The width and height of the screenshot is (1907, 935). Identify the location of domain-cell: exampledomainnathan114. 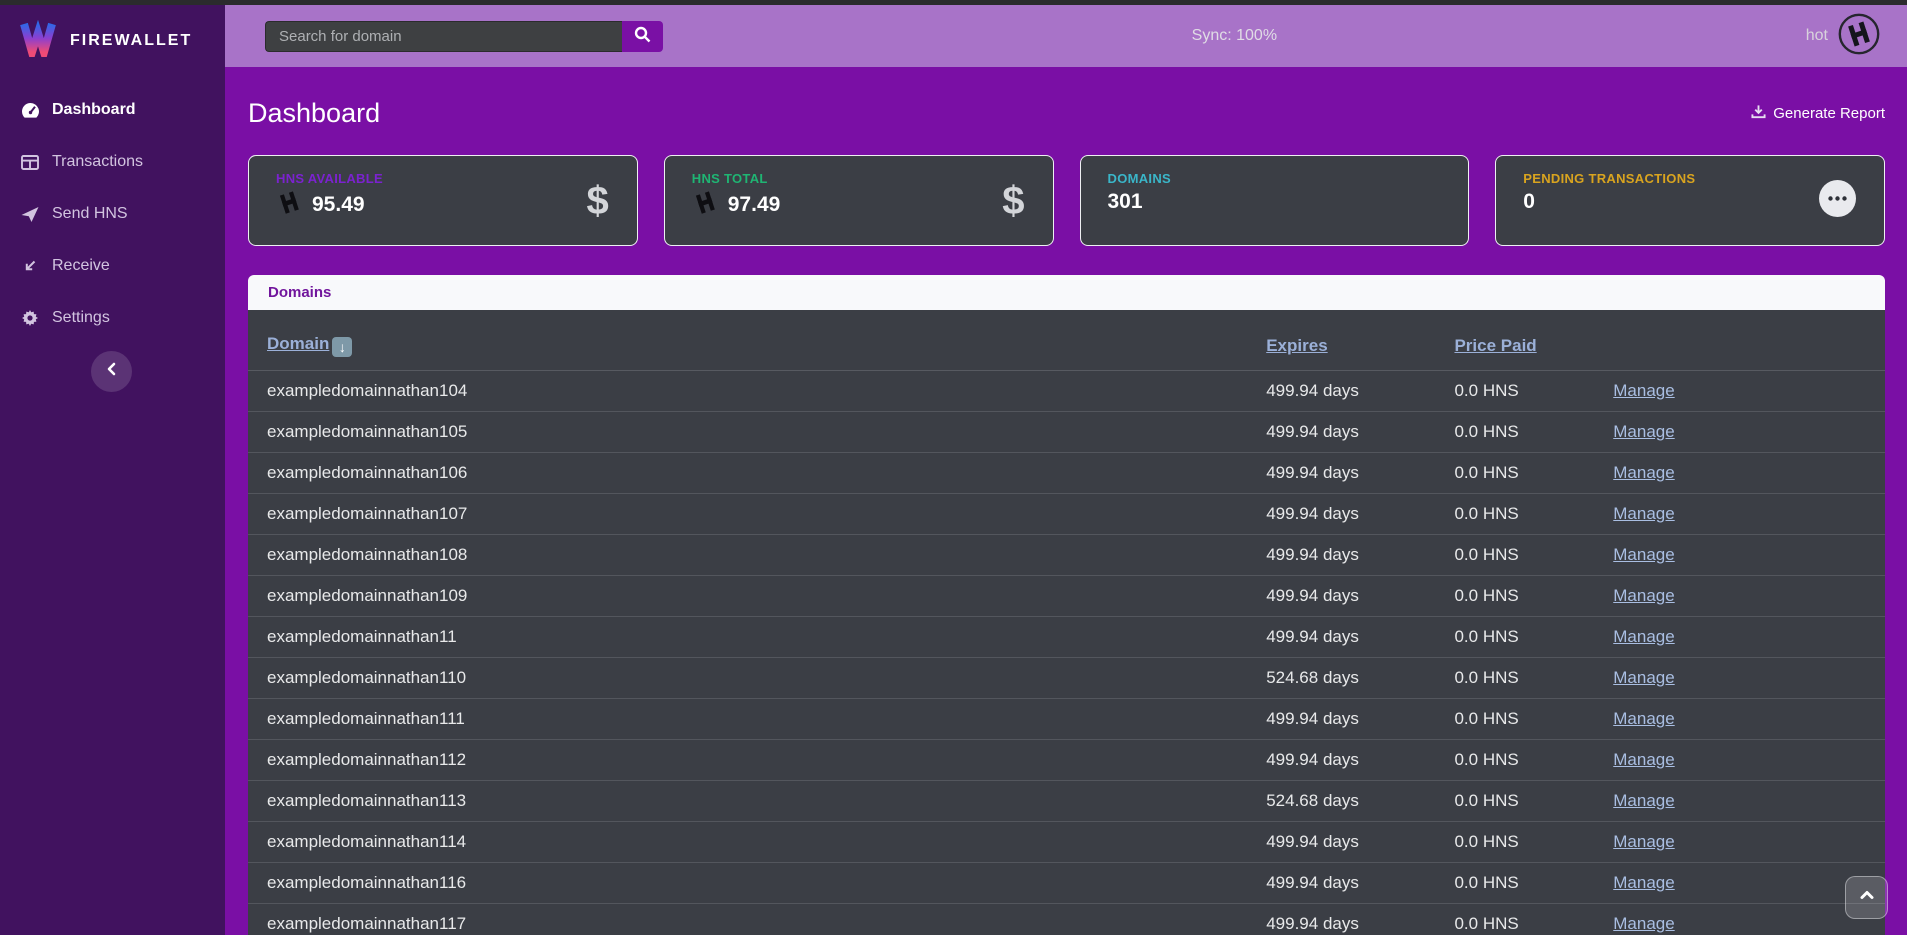
(757, 842).